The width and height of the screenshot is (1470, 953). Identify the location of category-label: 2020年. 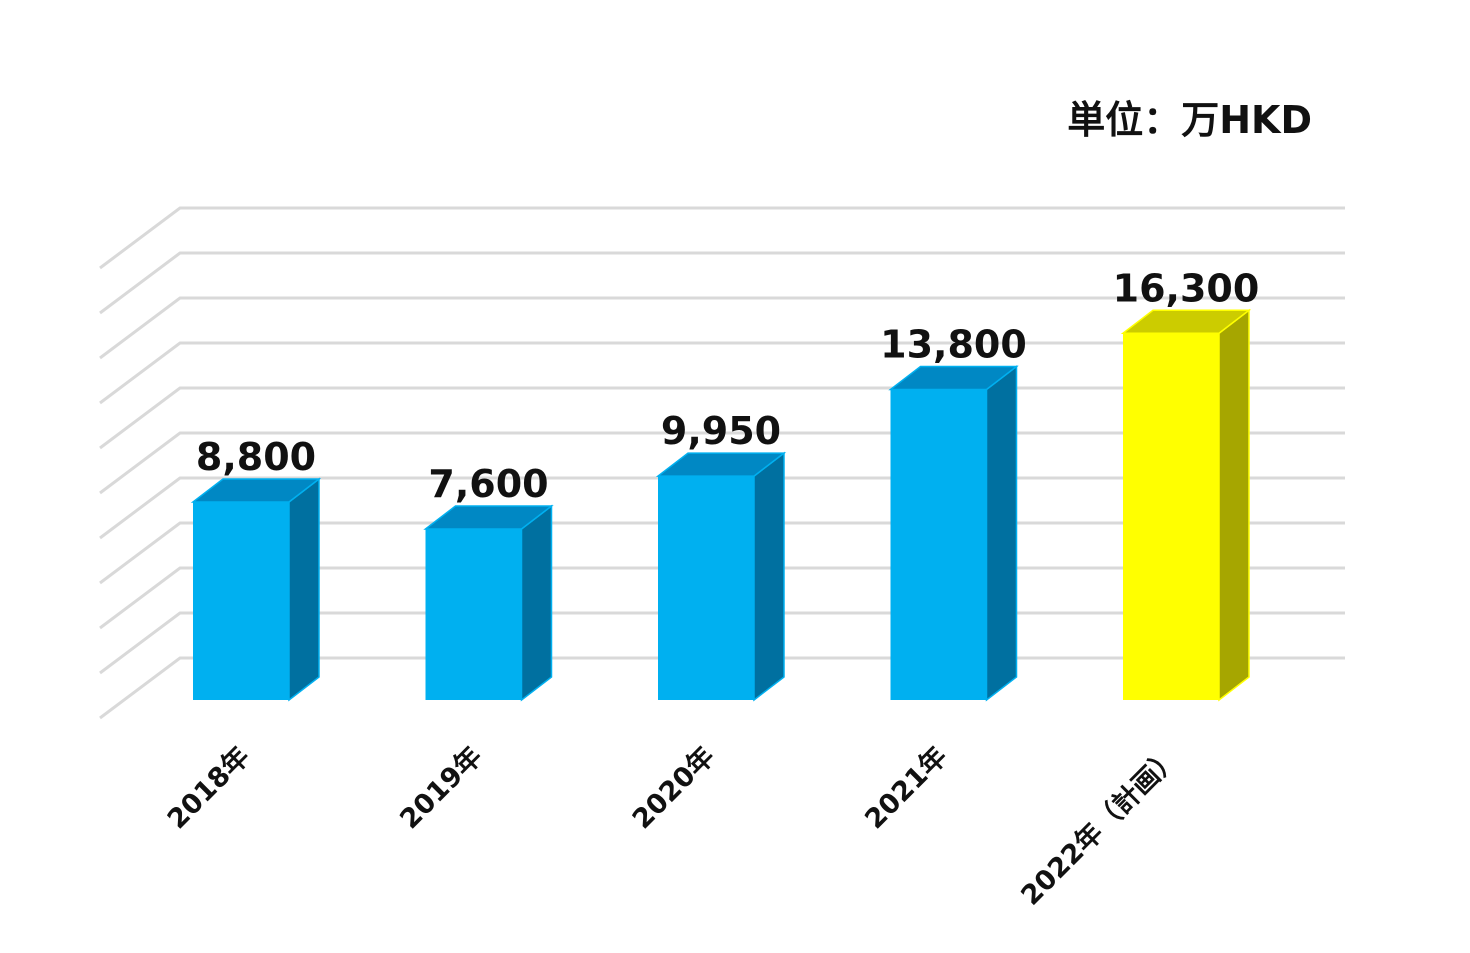
(673, 787).